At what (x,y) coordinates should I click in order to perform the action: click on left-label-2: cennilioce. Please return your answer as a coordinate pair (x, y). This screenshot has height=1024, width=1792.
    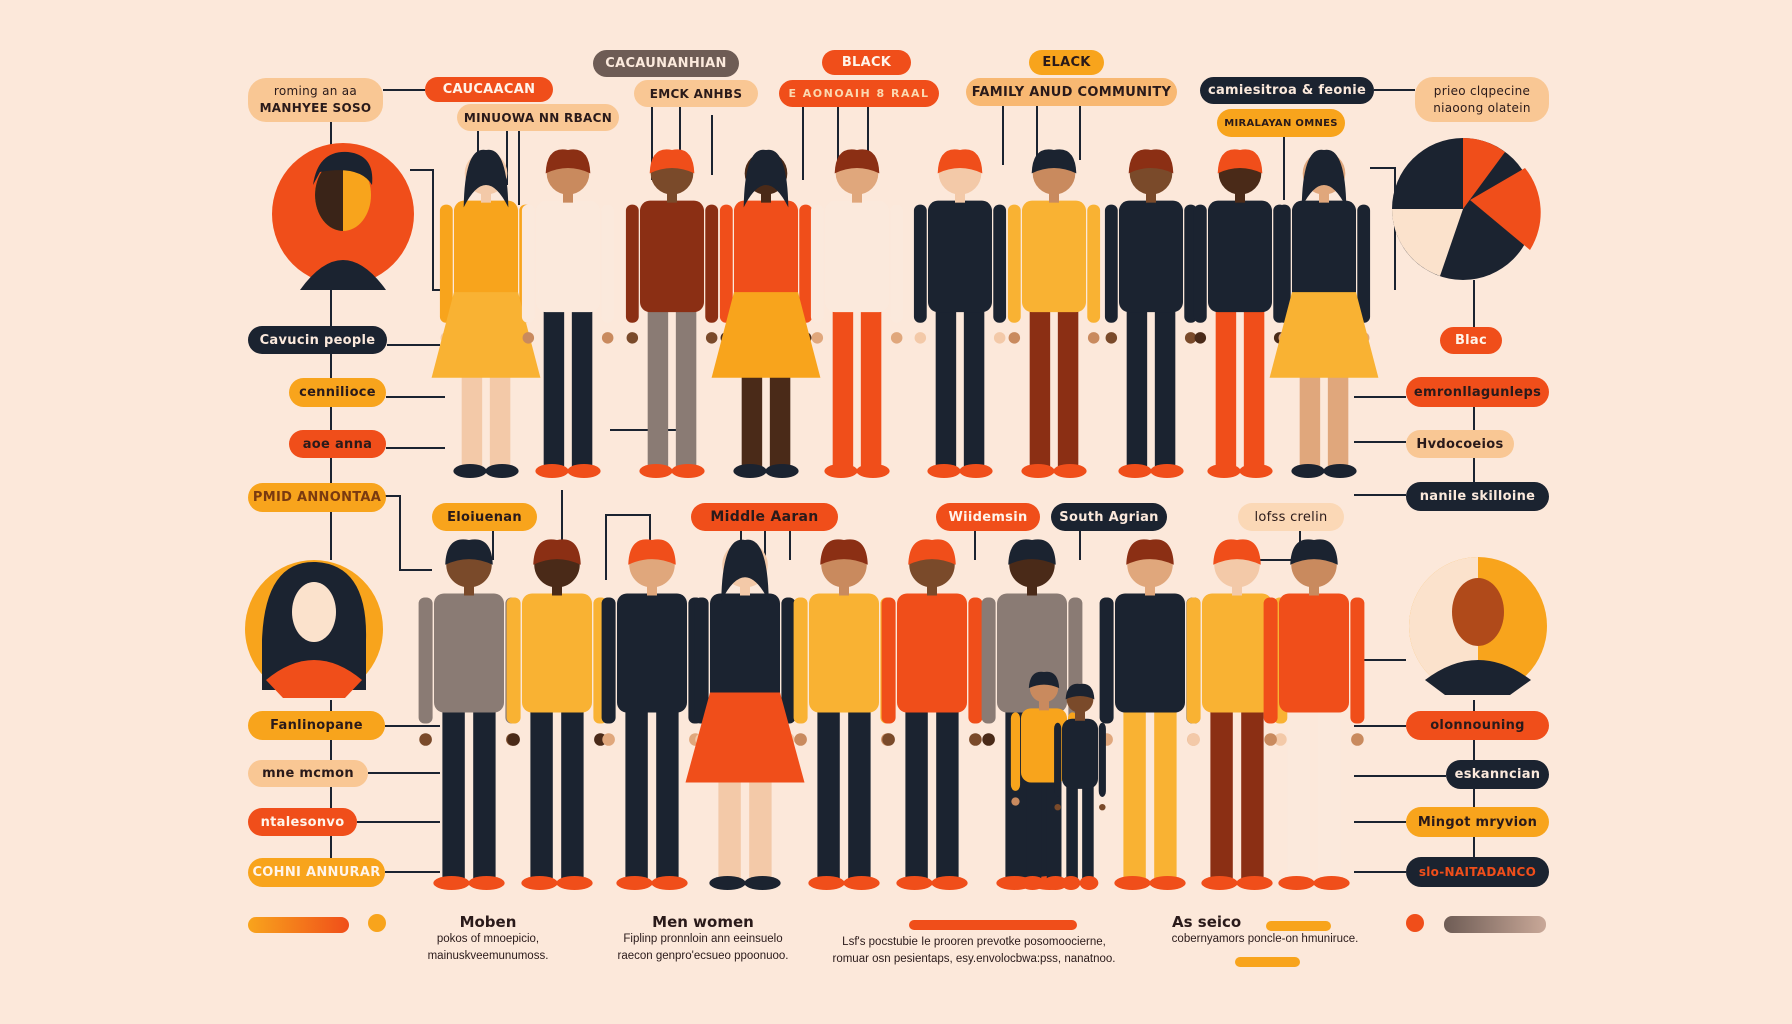
    Looking at the image, I should click on (337, 392).